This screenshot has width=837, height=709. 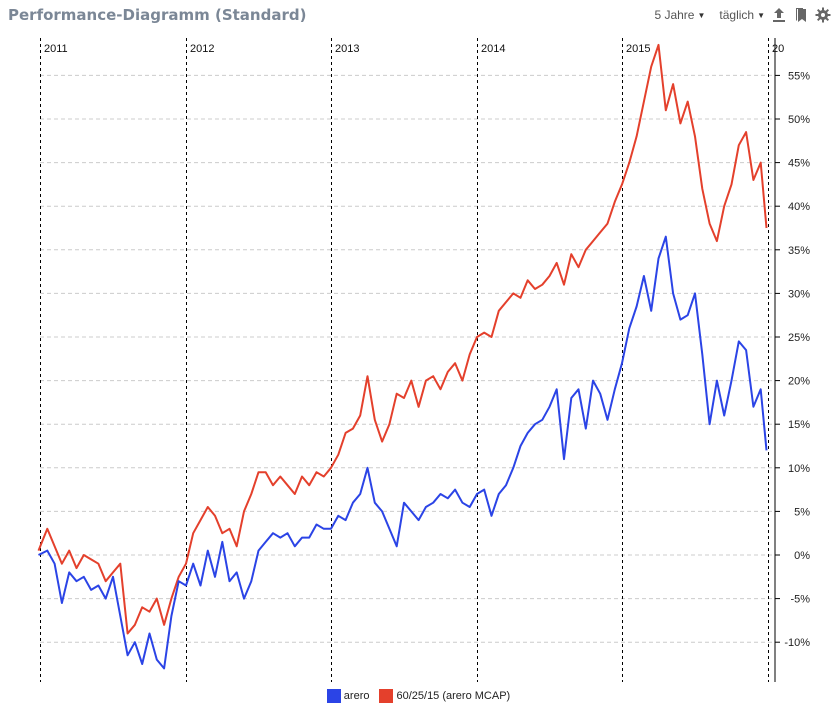 I want to click on legend-swatch-arero, so click(x=333, y=696).